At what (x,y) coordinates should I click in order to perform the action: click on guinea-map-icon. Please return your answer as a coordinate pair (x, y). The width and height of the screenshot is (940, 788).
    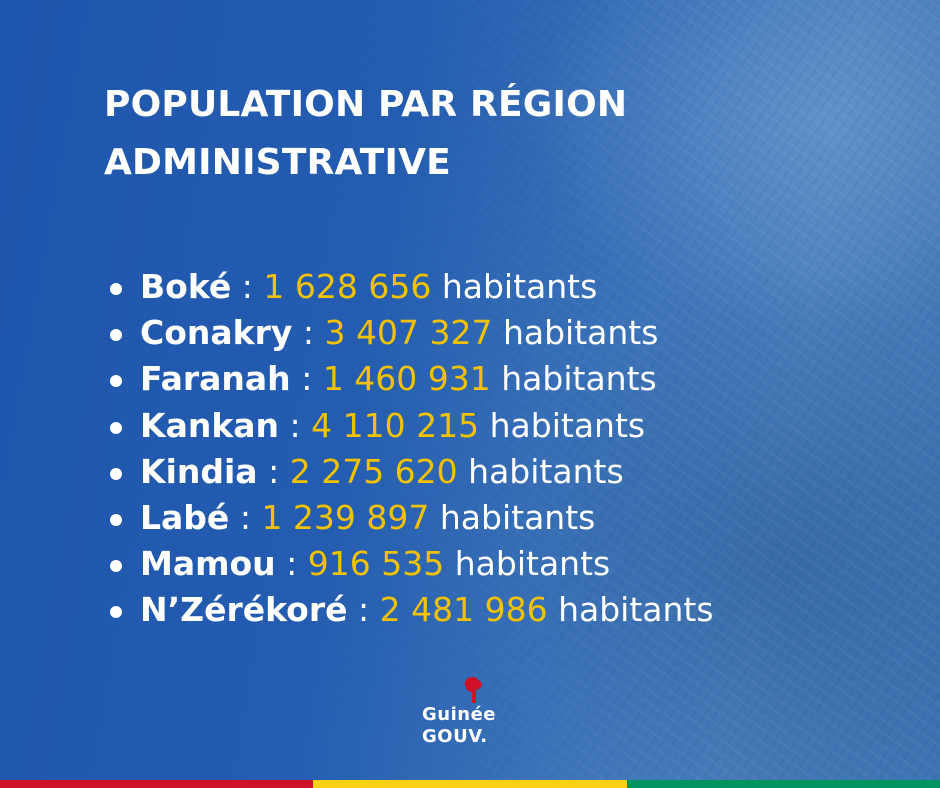
    Looking at the image, I should click on (473, 689).